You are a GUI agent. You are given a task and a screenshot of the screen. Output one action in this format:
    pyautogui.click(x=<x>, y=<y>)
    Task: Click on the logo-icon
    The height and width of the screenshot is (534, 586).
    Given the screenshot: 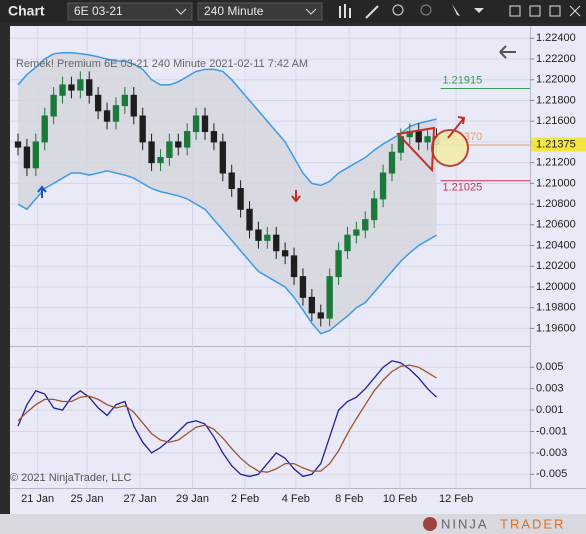 What is the action you would take?
    pyautogui.click(x=430, y=524)
    